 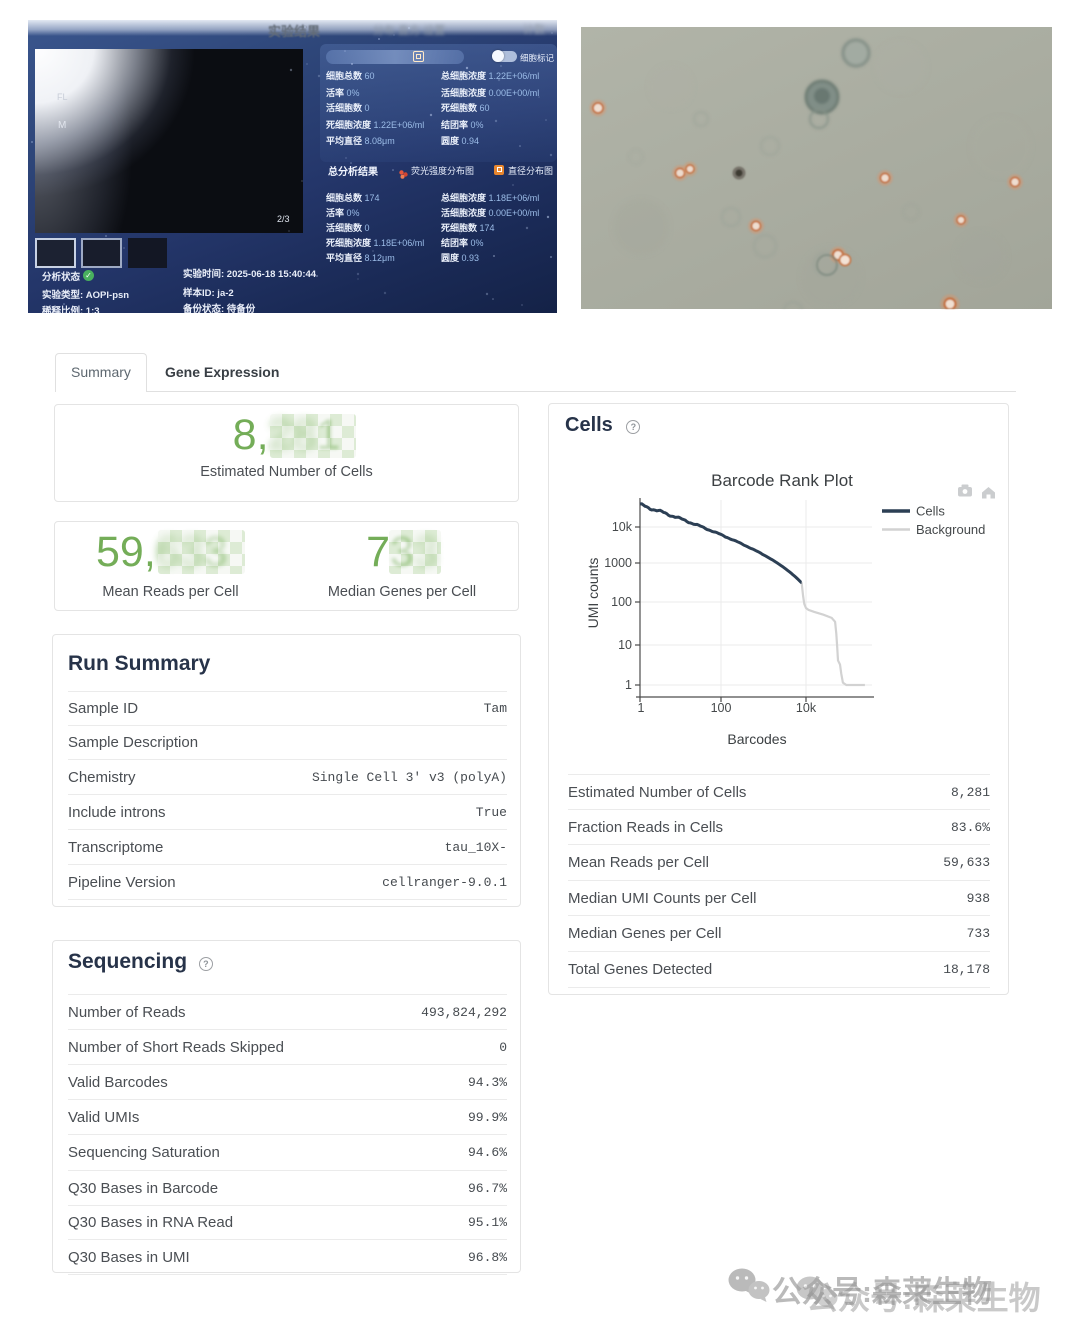 I want to click on svg-text: 公众号:森莱生物, so click(x=923, y=1298).